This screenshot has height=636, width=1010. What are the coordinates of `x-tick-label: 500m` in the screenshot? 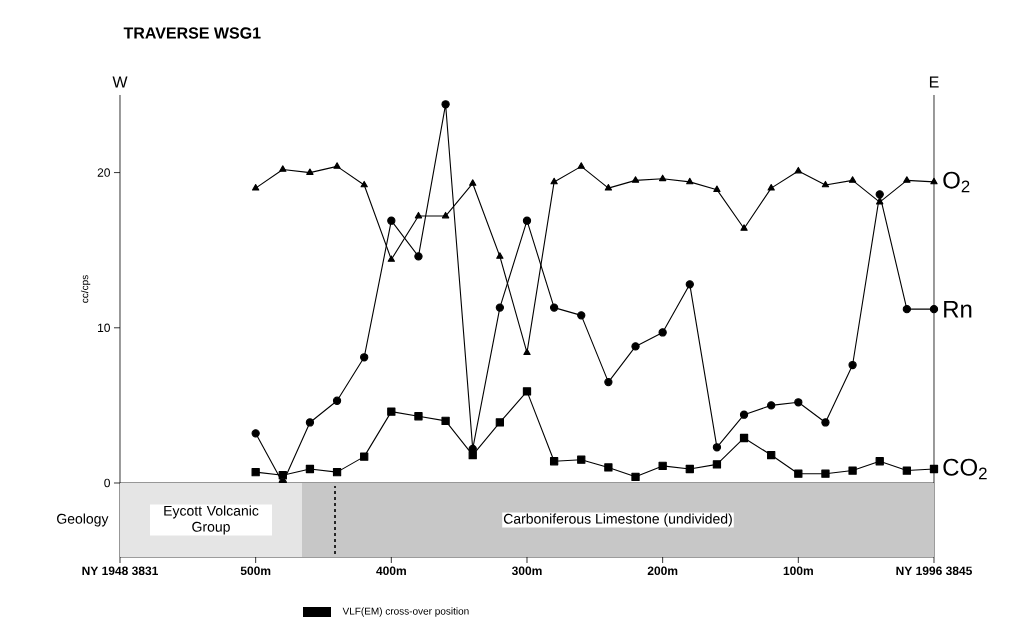 It's located at (255, 571).